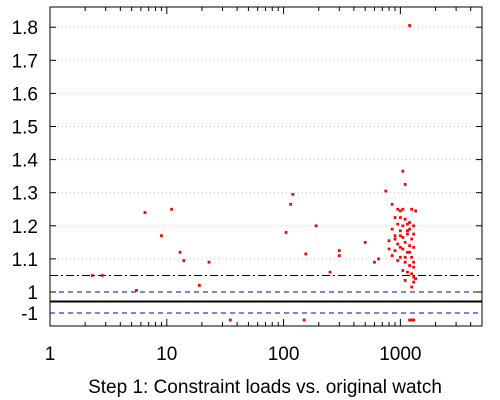 The height and width of the screenshot is (400, 500). What do you see at coordinates (25, 128) in the screenshot?
I see `y-tick-label: 1.5` at bounding box center [25, 128].